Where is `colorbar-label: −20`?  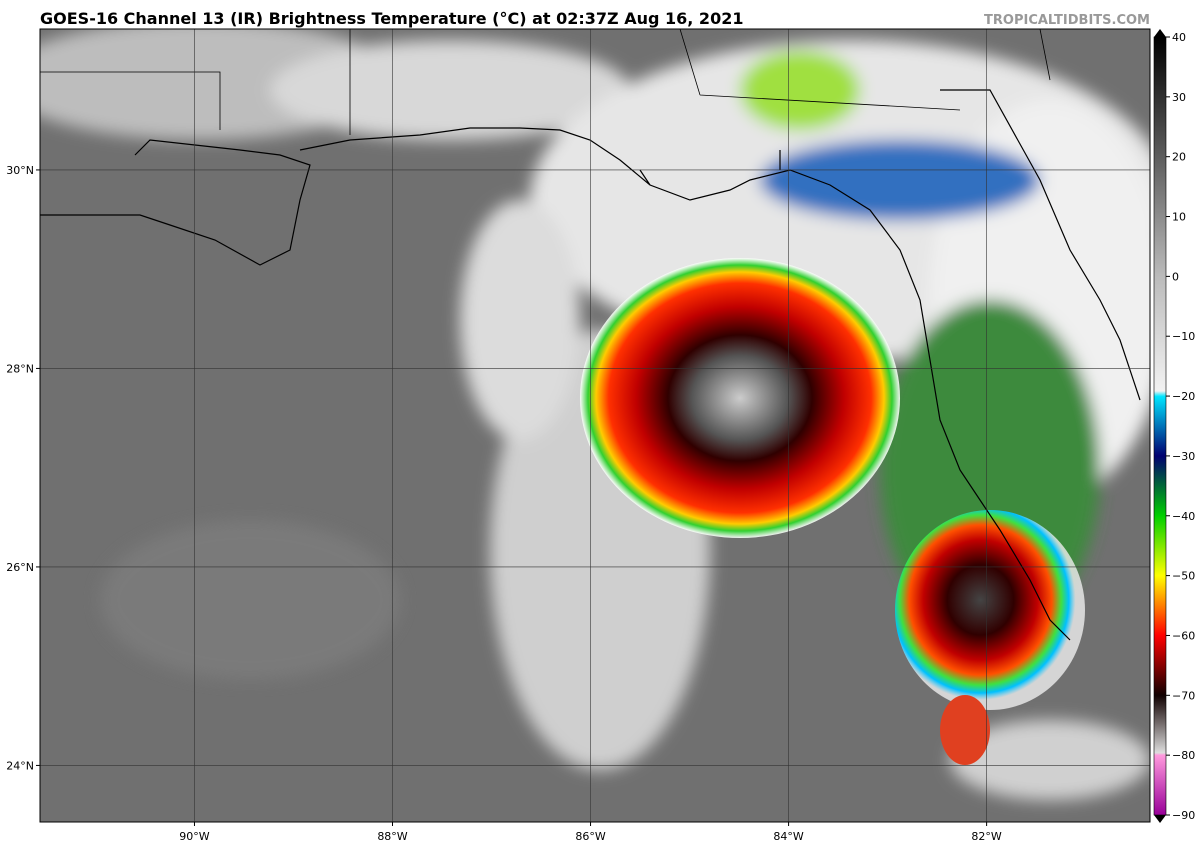 colorbar-label: −20 is located at coordinates (1183, 396).